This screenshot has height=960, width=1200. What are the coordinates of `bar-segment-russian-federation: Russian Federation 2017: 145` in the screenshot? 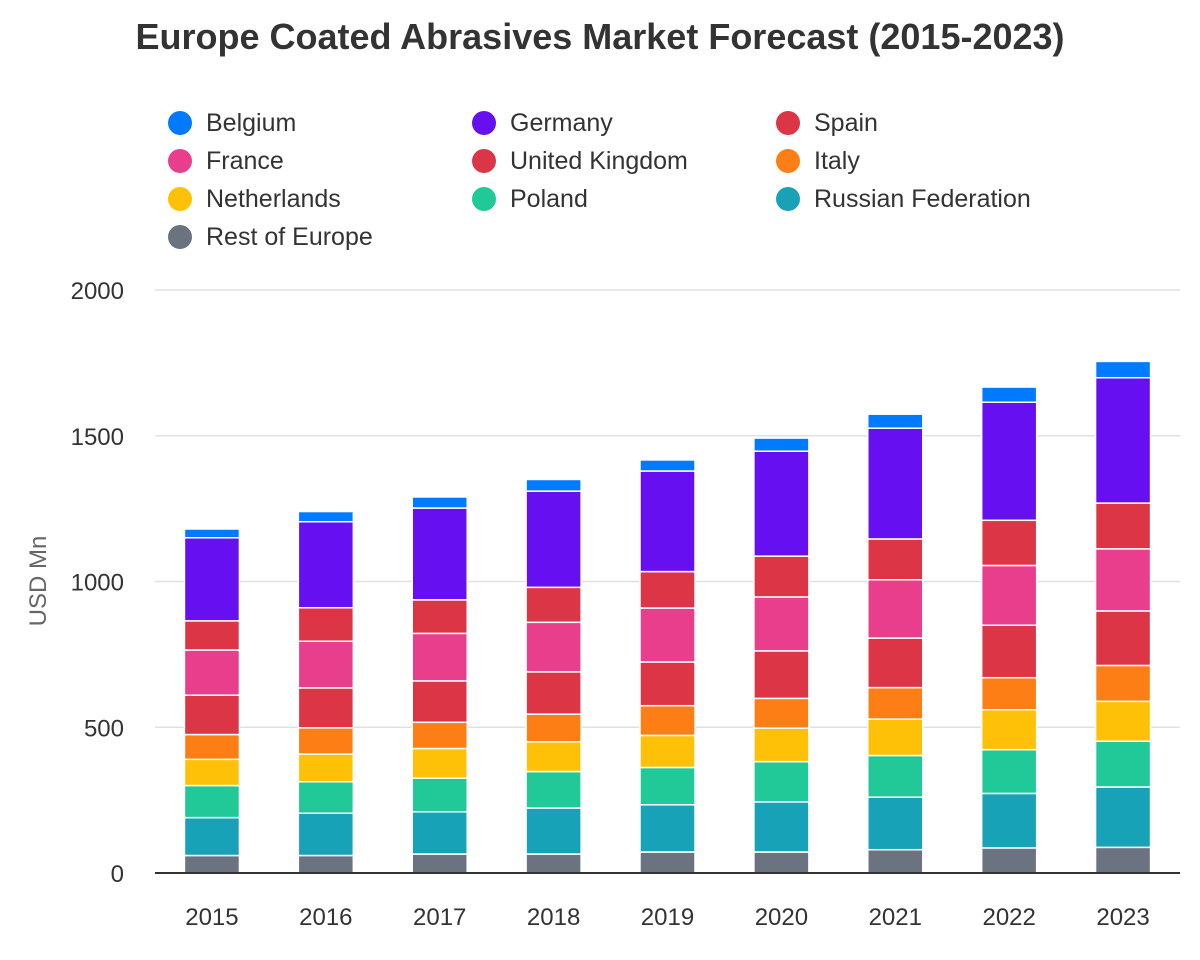 It's located at (439, 833).